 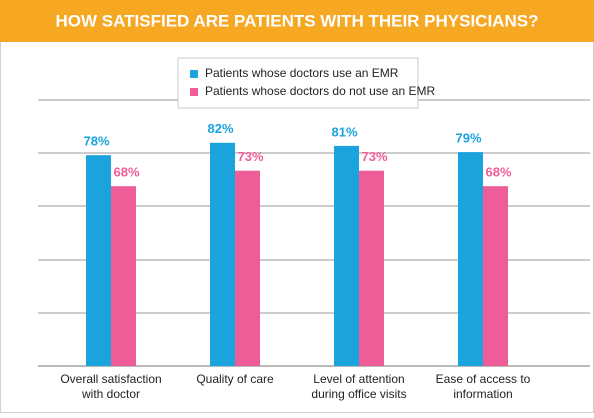 What do you see at coordinates (468, 138) in the screenshot?
I see `value-label: 79%` at bounding box center [468, 138].